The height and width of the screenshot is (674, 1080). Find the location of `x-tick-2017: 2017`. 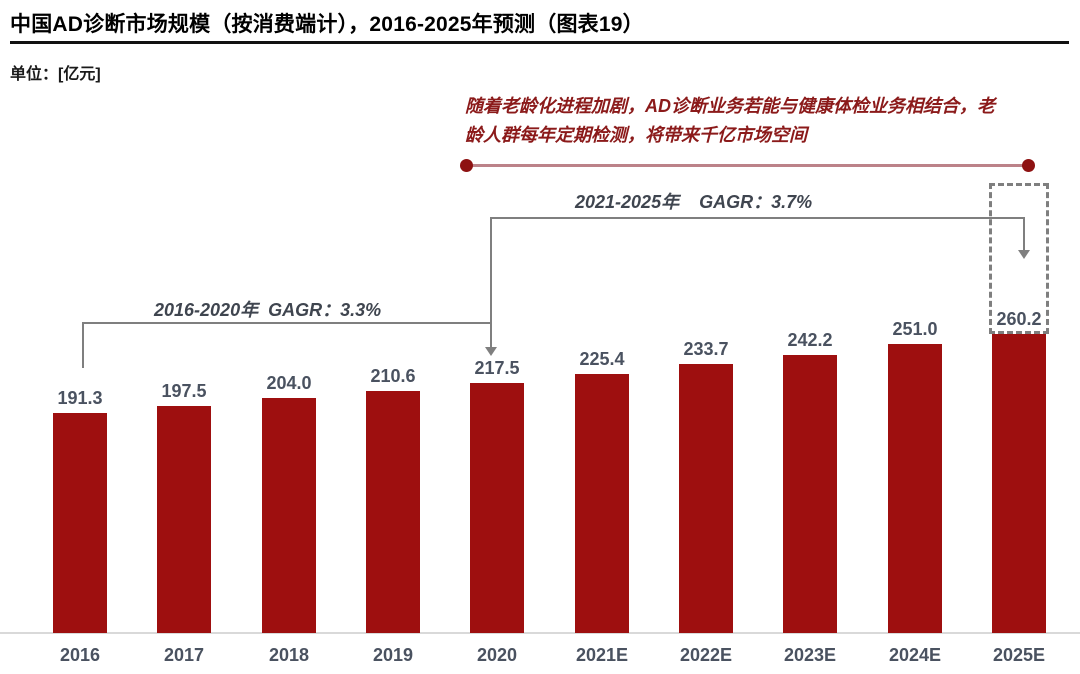

x-tick-2017: 2017 is located at coordinates (184, 655).